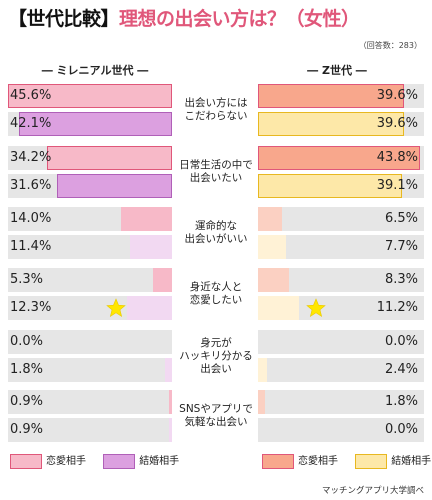 The height and width of the screenshot is (500, 432). Describe the element at coordinates (31, 246) in the screenshot. I see `bar-value: 11.4%` at that location.